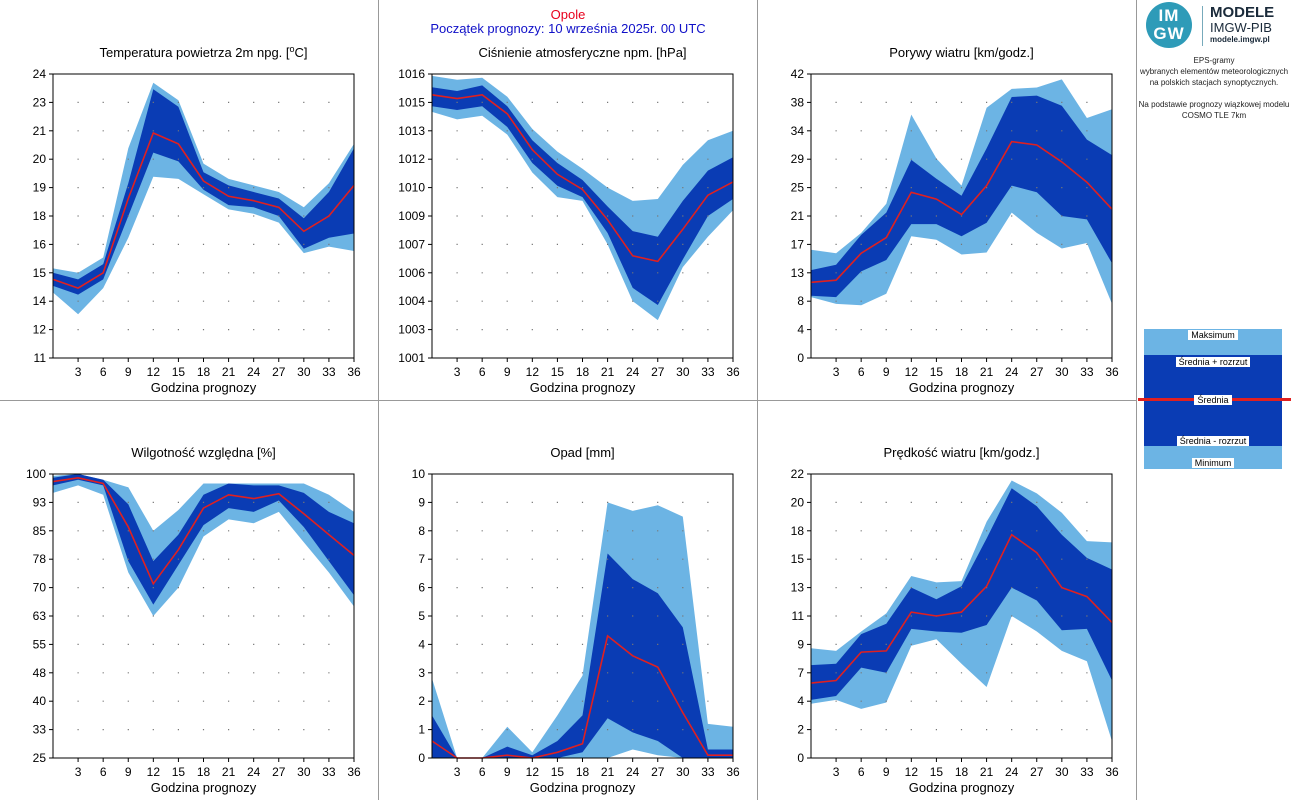 This screenshot has width=1291, height=800. I want to click on chart-title: Opad [mm], so click(582, 452).